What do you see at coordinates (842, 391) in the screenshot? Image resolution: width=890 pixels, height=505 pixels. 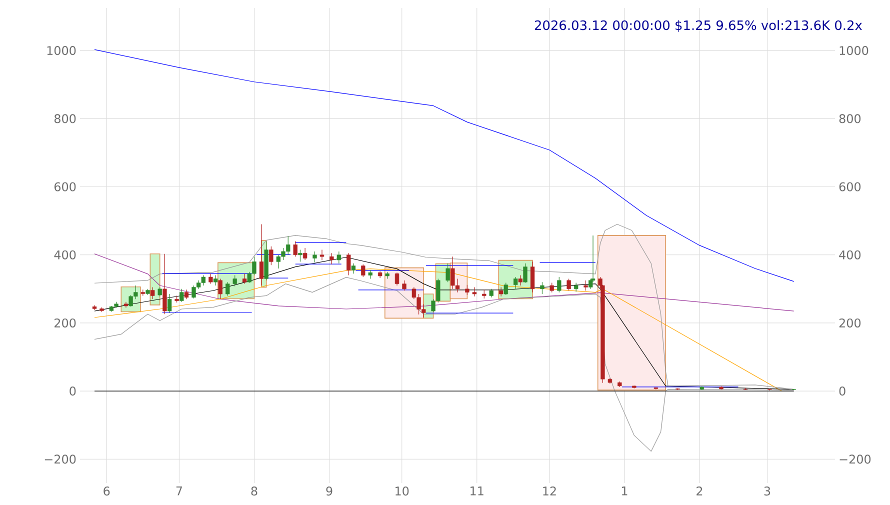 I see `y2-tick-label: 0` at bounding box center [842, 391].